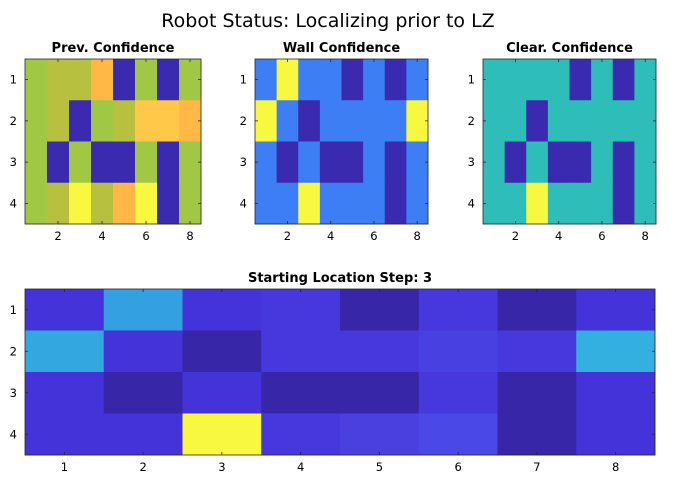  I want to click on axes-frame, so click(113, 141).